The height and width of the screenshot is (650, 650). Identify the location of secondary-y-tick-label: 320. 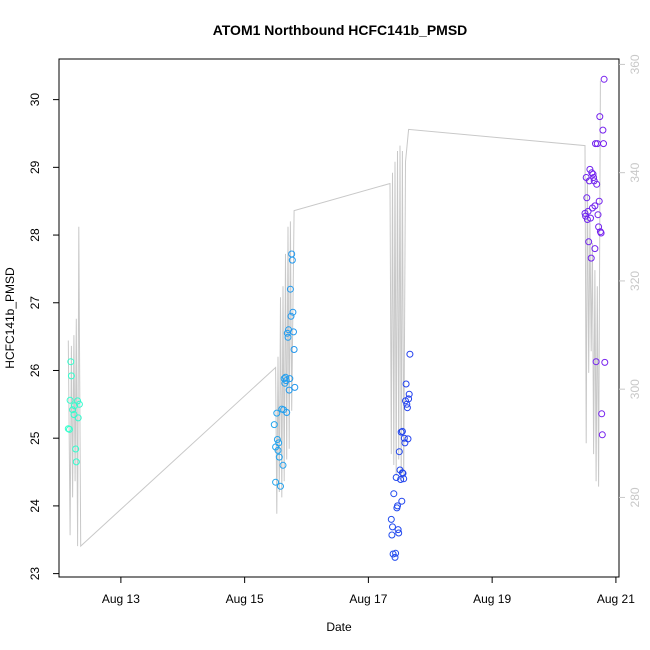
(635, 281).